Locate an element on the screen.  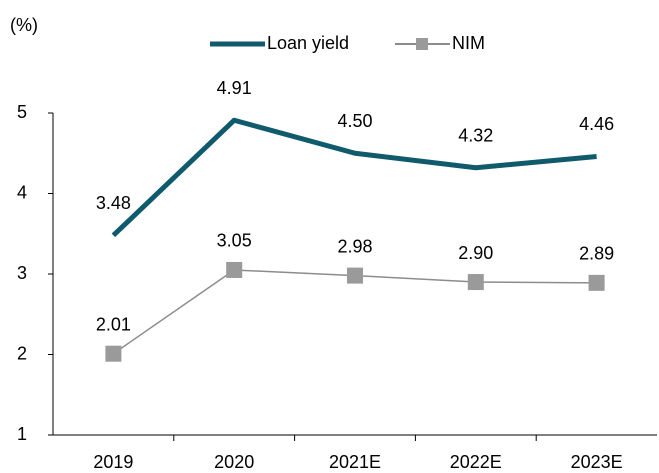
data-label: 4.46 is located at coordinates (596, 124).